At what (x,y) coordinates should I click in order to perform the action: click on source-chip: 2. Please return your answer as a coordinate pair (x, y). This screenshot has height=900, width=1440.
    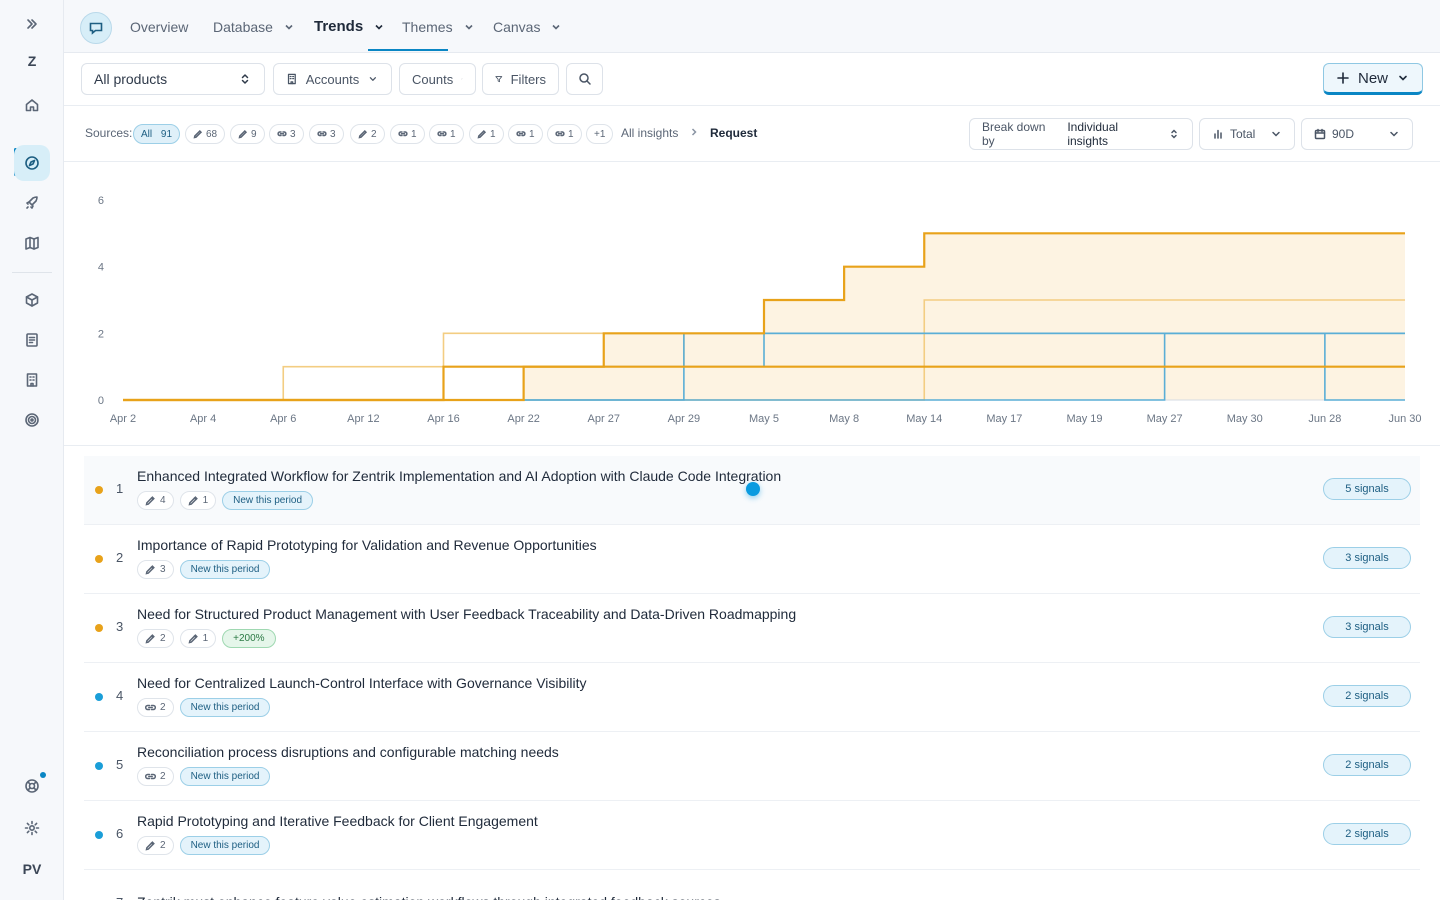
    Looking at the image, I should click on (367, 134).